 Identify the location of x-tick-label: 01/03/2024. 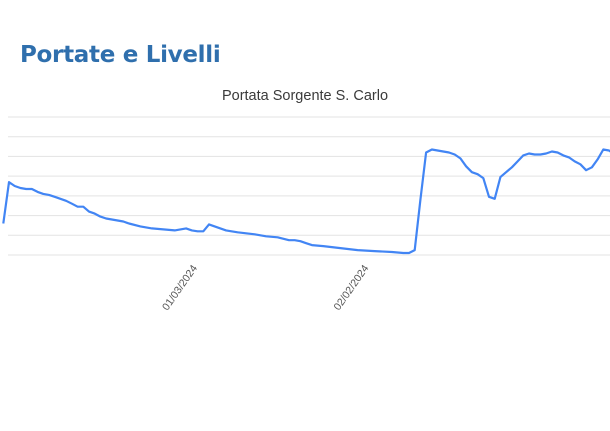
(180, 288).